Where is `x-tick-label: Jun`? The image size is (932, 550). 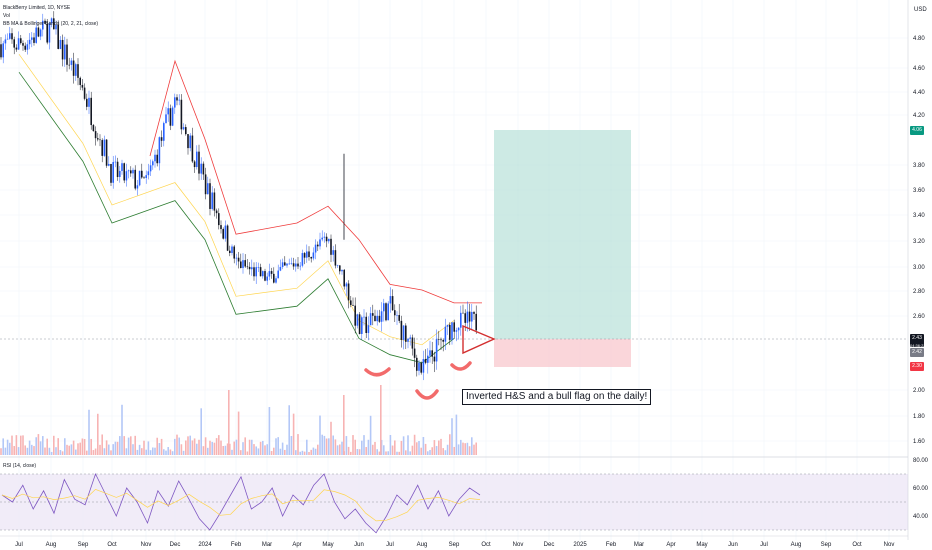
x-tick-label: Jun is located at coordinates (359, 545).